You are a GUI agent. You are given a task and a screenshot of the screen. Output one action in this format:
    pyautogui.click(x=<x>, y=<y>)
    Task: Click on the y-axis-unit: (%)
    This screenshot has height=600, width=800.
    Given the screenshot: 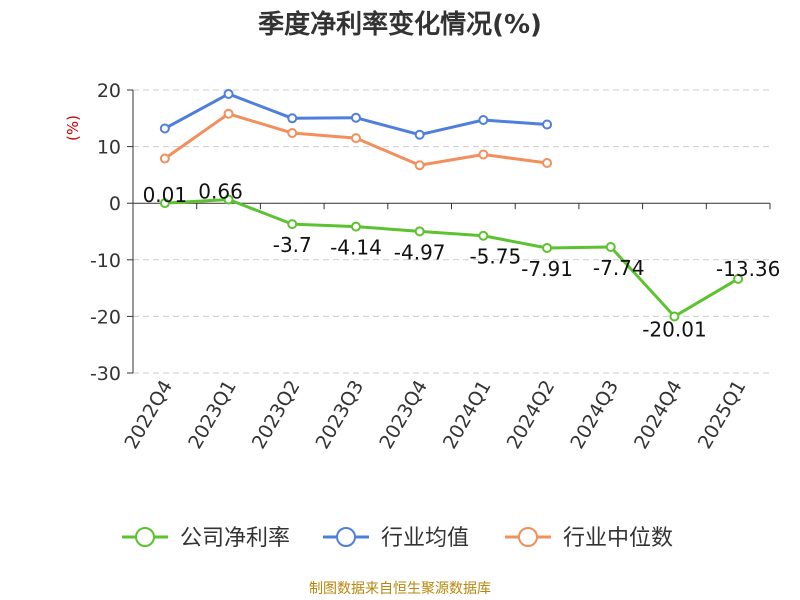 What is the action you would take?
    pyautogui.click(x=73, y=128)
    